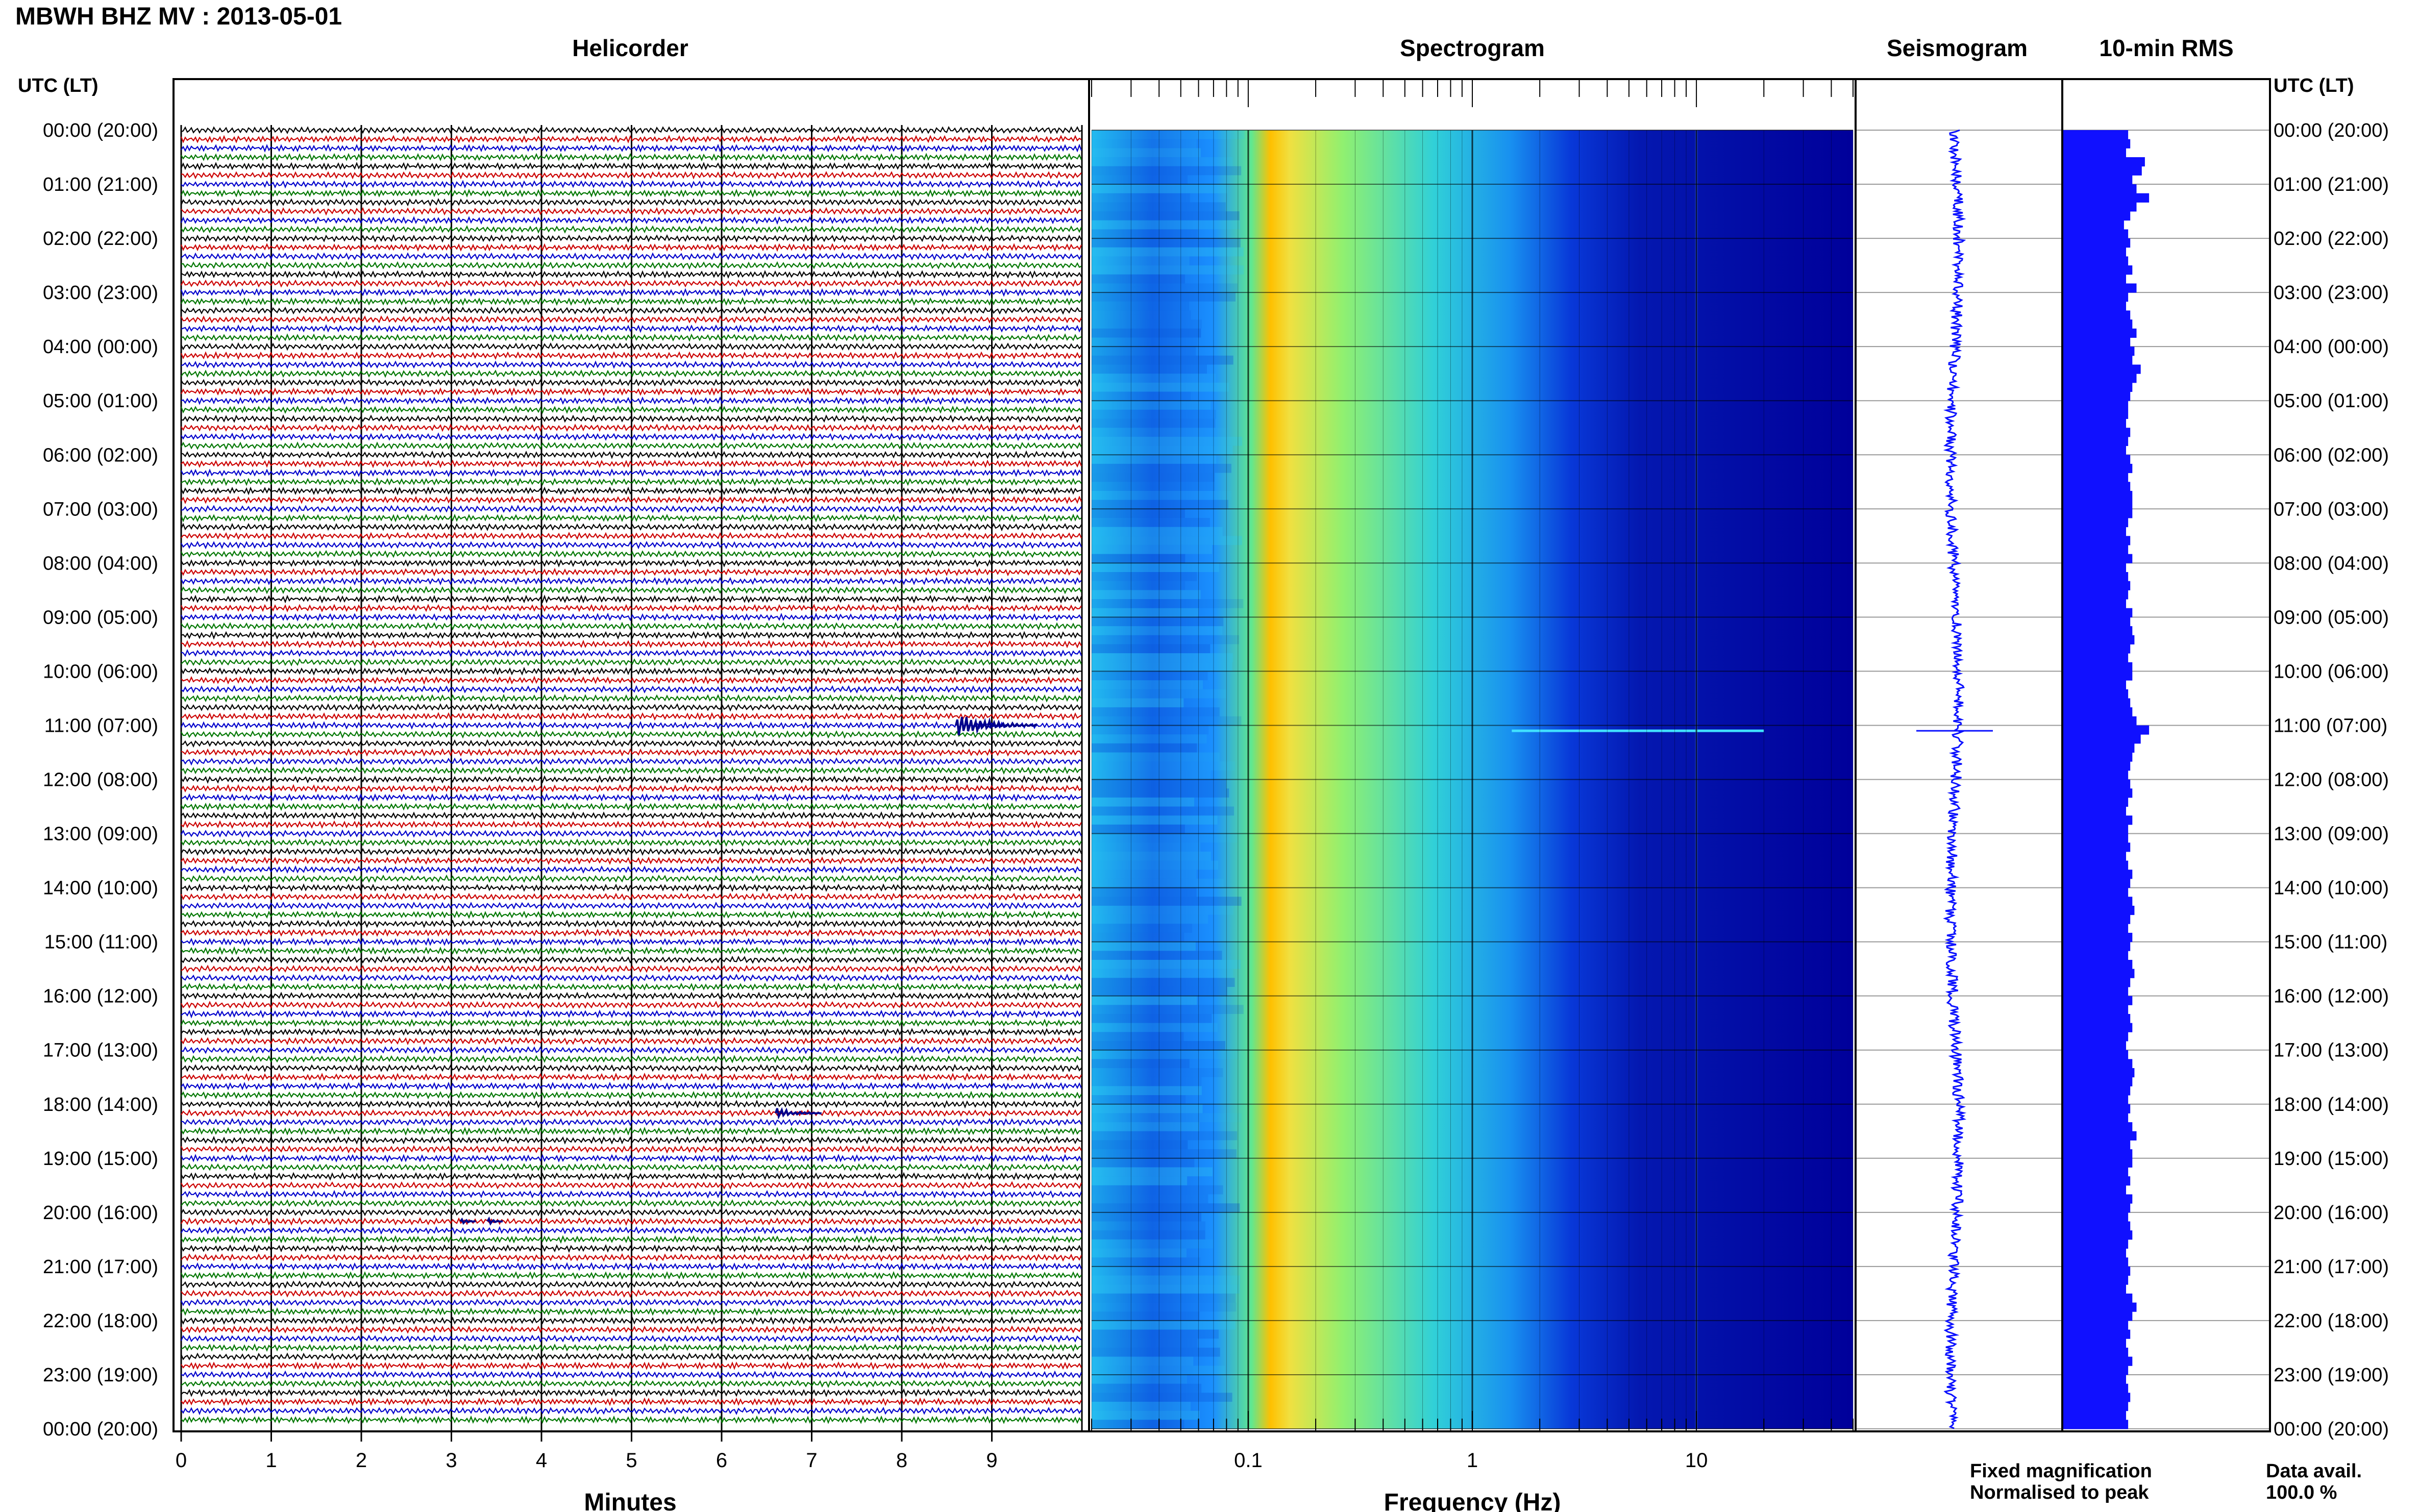 The image size is (2419, 1512). I want to click on time-label-right: 00:00 (20:00), so click(2331, 1429).